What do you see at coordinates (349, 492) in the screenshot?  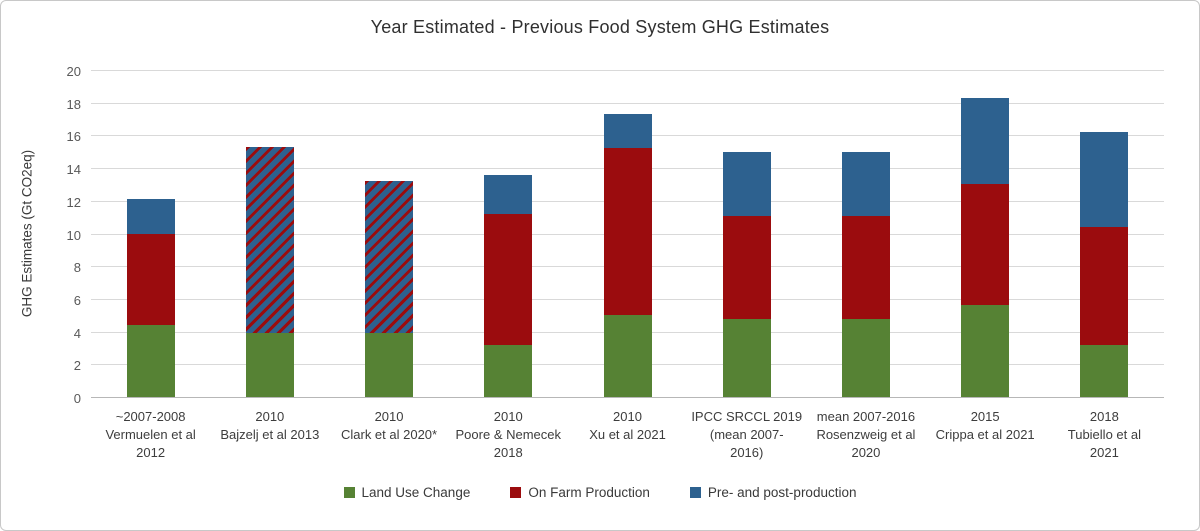 I see `legend-swatch-land-use-change` at bounding box center [349, 492].